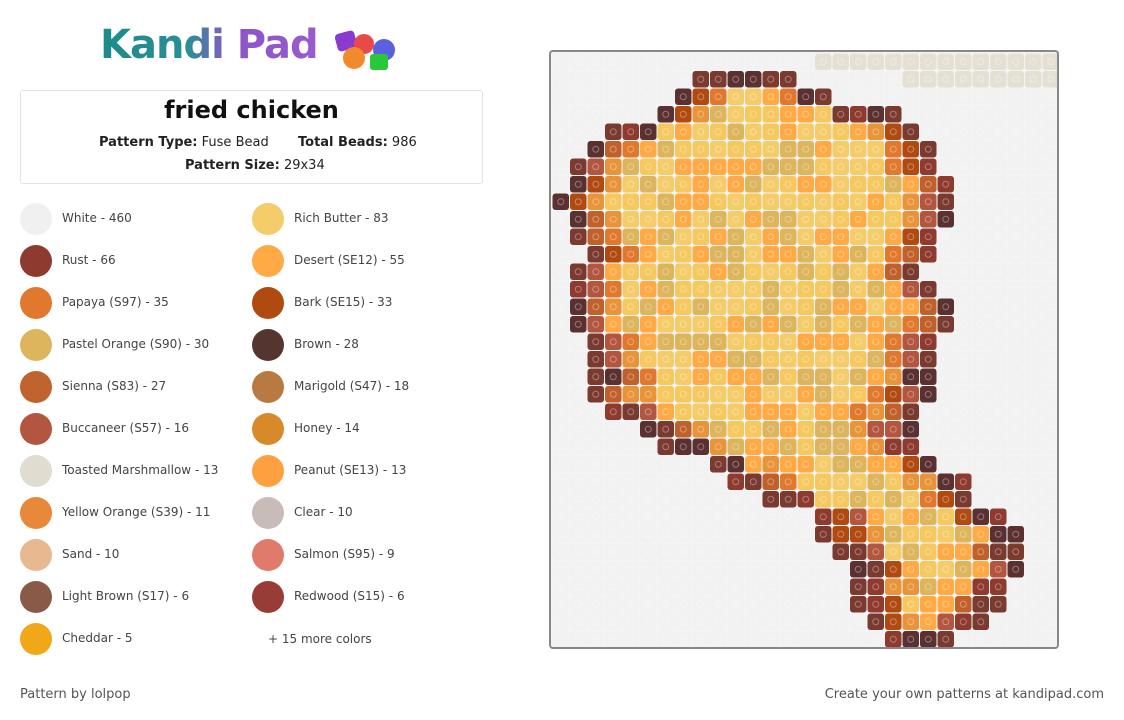 This screenshot has height=720, width=1124. What do you see at coordinates (209, 45) in the screenshot?
I see `logo: Kandi Pad` at bounding box center [209, 45].